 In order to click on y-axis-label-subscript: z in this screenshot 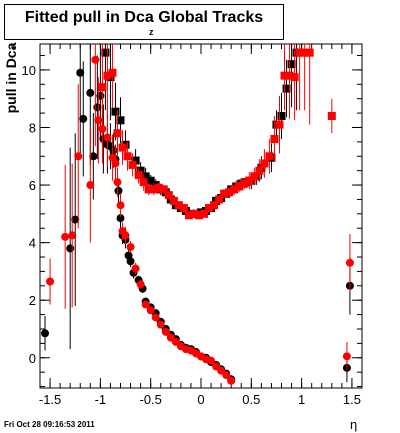, I will do `click(14, 45)`.